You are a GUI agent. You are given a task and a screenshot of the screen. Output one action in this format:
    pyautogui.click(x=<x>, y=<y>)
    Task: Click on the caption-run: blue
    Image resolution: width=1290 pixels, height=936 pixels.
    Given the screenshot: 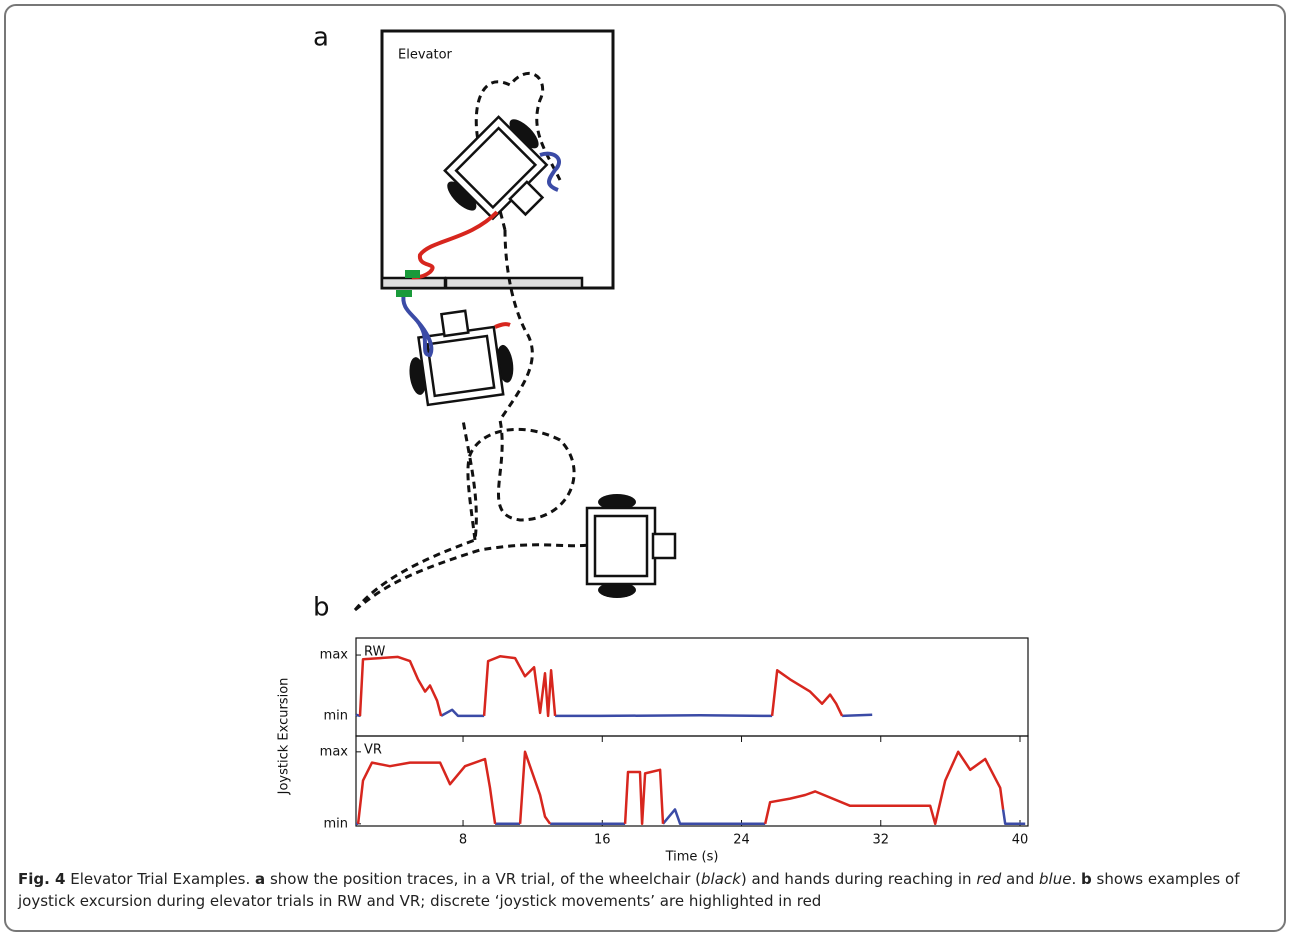 What is the action you would take?
    pyautogui.click(x=1055, y=879)
    